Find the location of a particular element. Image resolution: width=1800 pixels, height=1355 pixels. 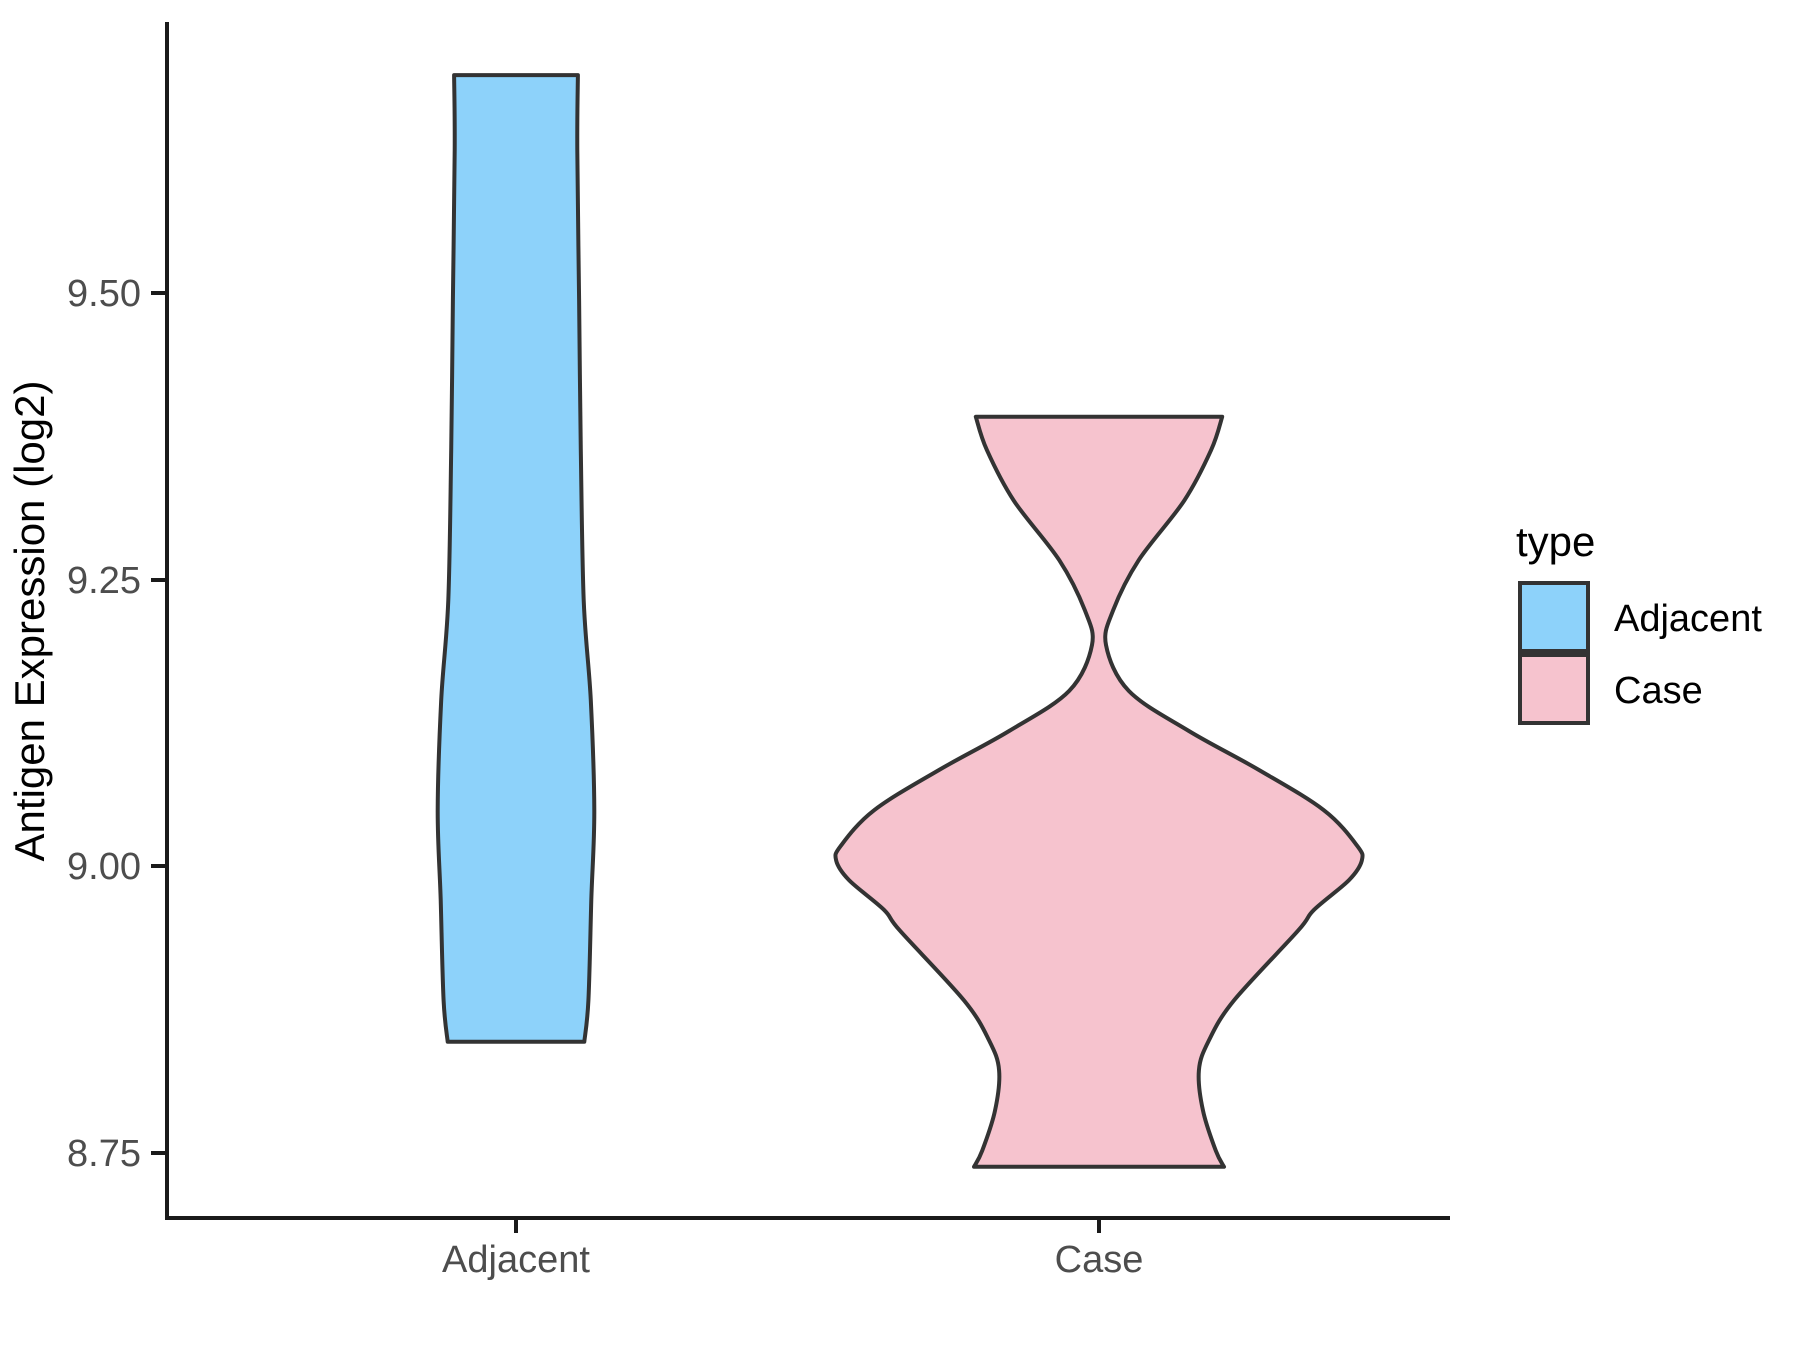

x-tick-label-adjacent: Adjacent is located at coordinates (516, 1260).